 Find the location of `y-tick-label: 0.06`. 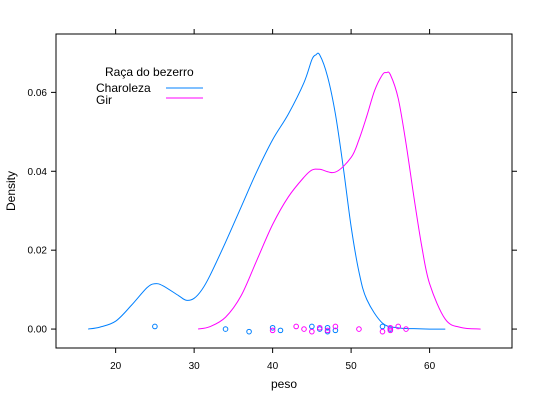

y-tick-label: 0.06 is located at coordinates (38, 93).